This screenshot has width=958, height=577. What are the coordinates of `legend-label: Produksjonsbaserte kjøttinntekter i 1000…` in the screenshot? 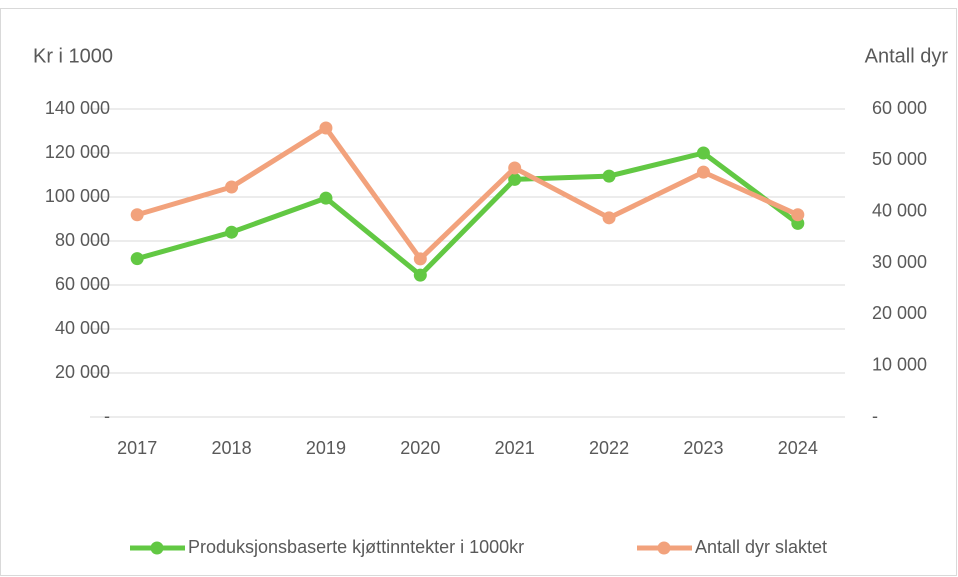 It's located at (356, 547).